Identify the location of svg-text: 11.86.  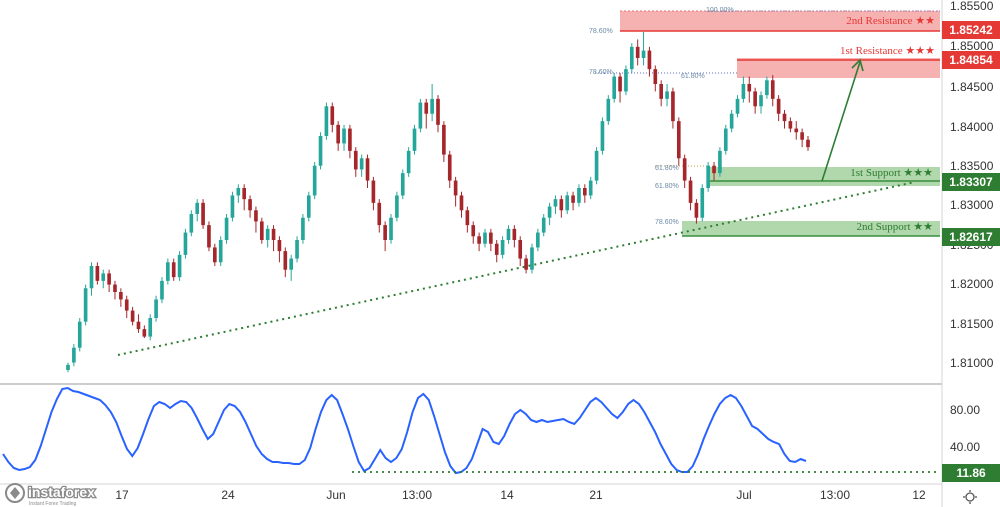
(971, 473).